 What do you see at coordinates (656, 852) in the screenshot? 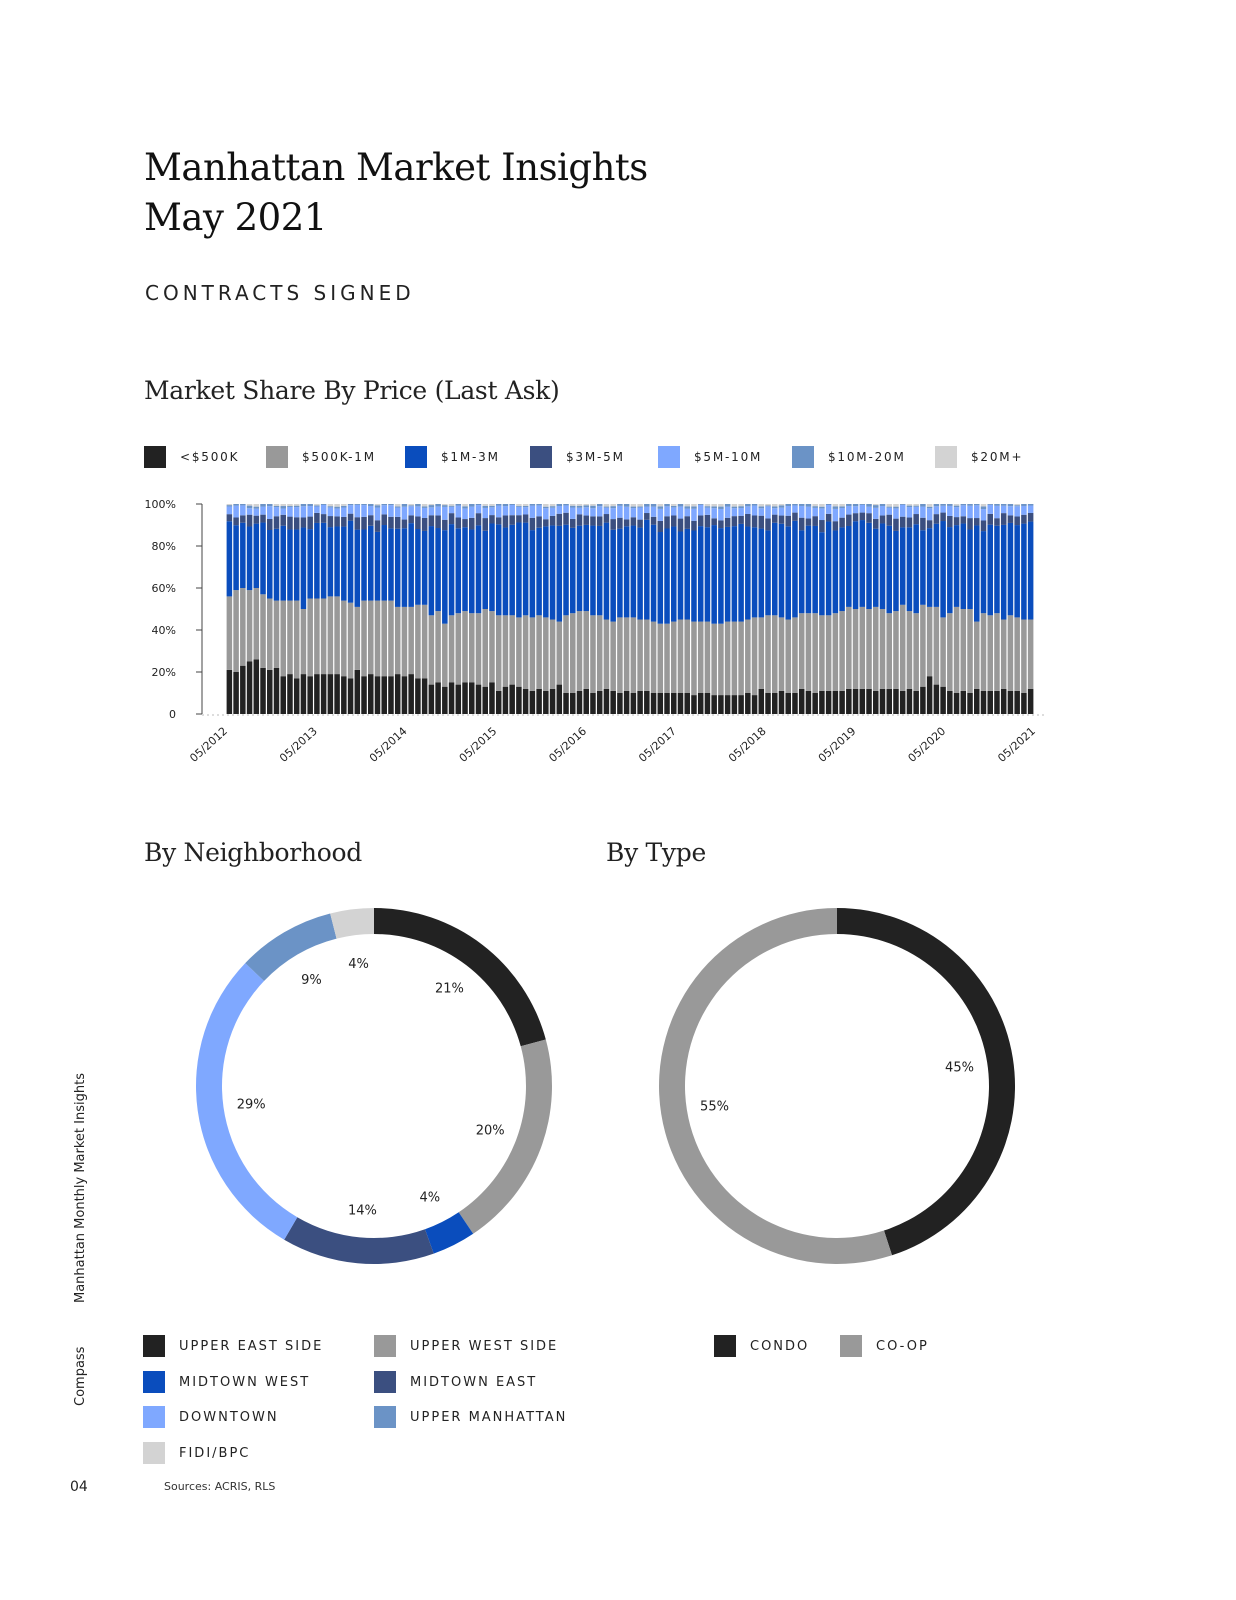
I see `type-chart-title: By Type` at bounding box center [656, 852].